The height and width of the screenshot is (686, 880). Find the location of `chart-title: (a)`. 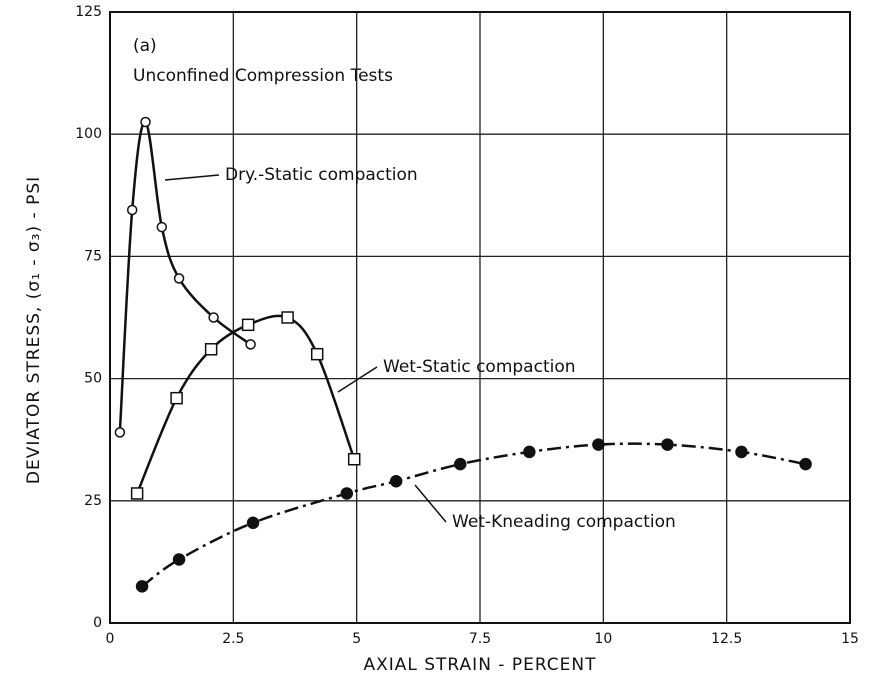

chart-title: (a) is located at coordinates (145, 46).